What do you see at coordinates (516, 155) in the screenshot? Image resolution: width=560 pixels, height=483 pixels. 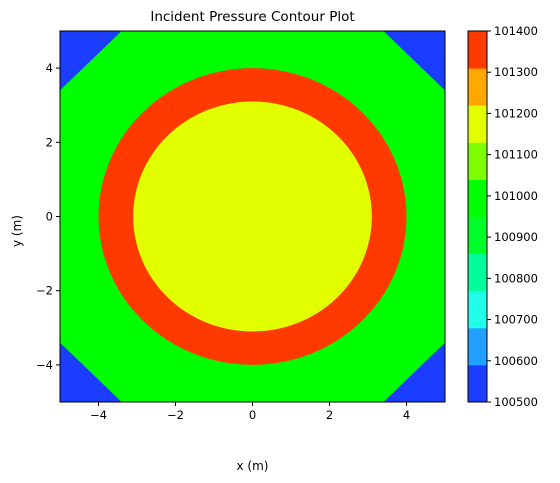 I see `colorbar-tick-label: 101100` at bounding box center [516, 155].